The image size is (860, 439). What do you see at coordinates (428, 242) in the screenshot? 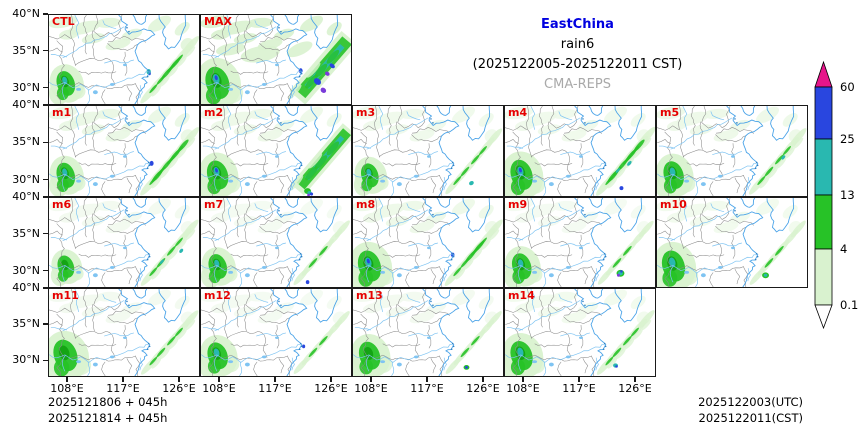
I see `panel-m8: m8` at bounding box center [428, 242].